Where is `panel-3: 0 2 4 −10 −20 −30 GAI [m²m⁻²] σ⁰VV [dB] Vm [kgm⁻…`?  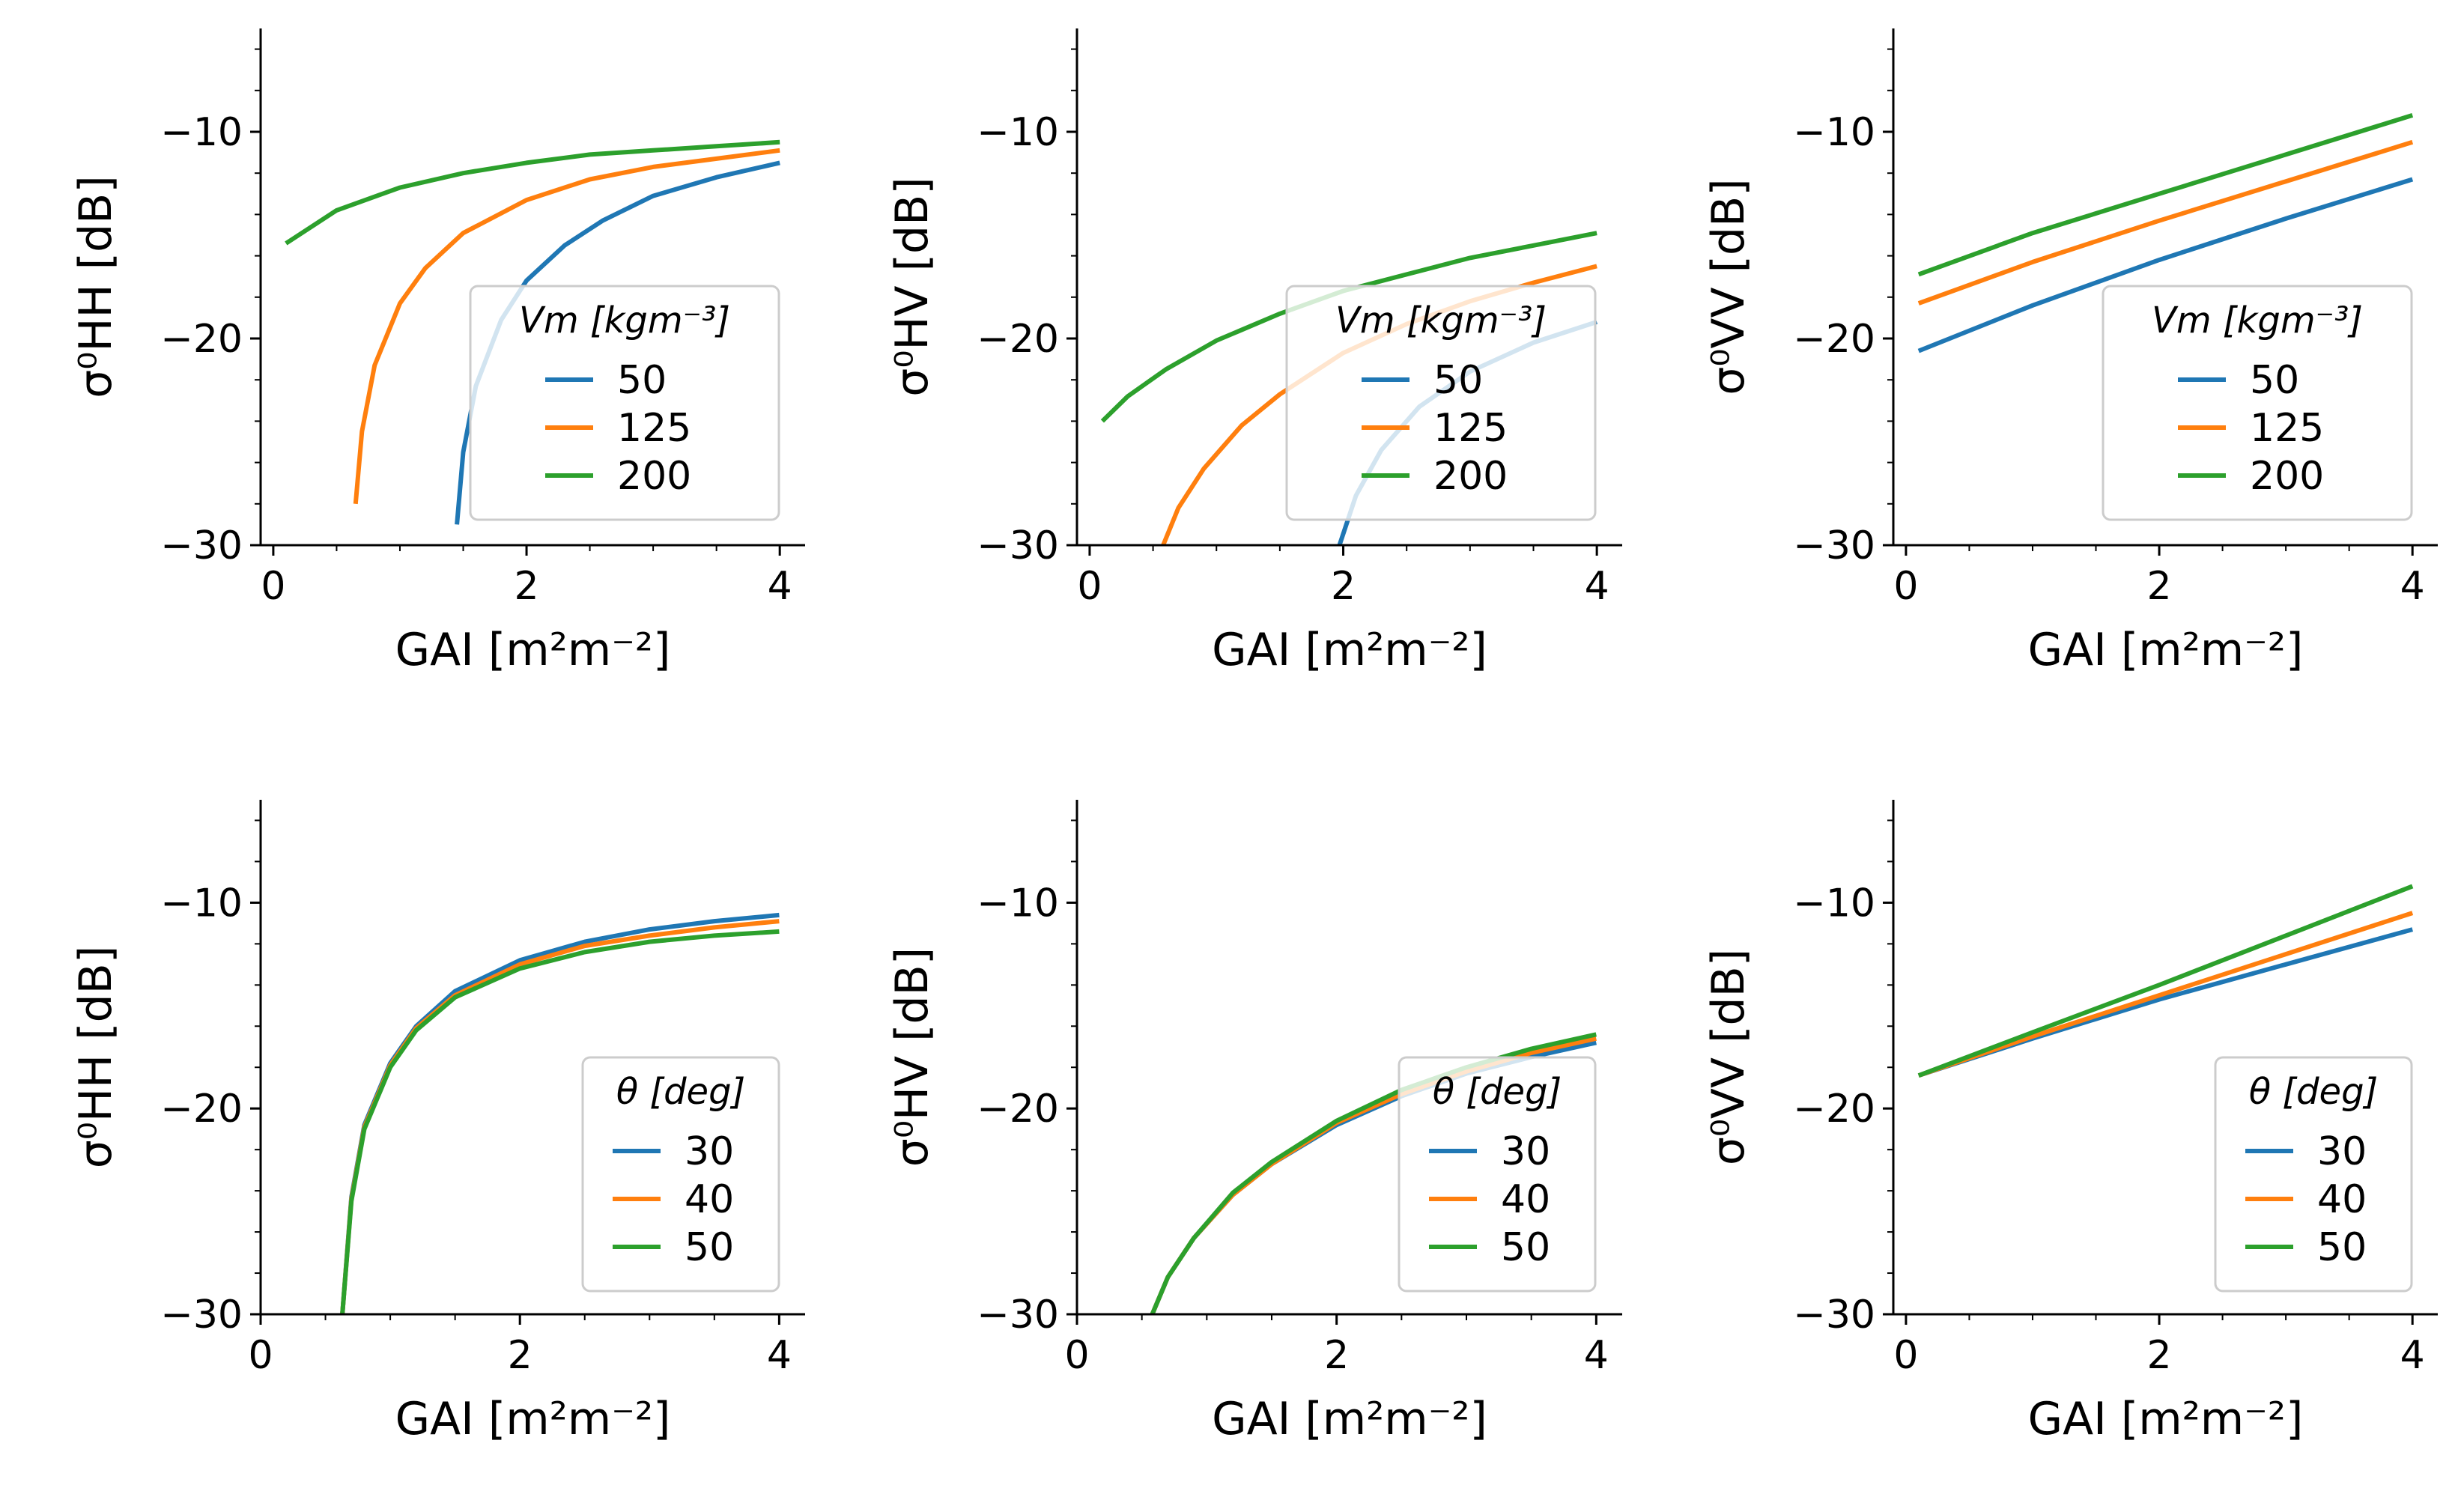
panel-3: 0 2 4 −10 −20 −30 GAI [m²m⁻²] σ⁰VV [dB] Vm [kgm⁻… is located at coordinates (2070, 352).